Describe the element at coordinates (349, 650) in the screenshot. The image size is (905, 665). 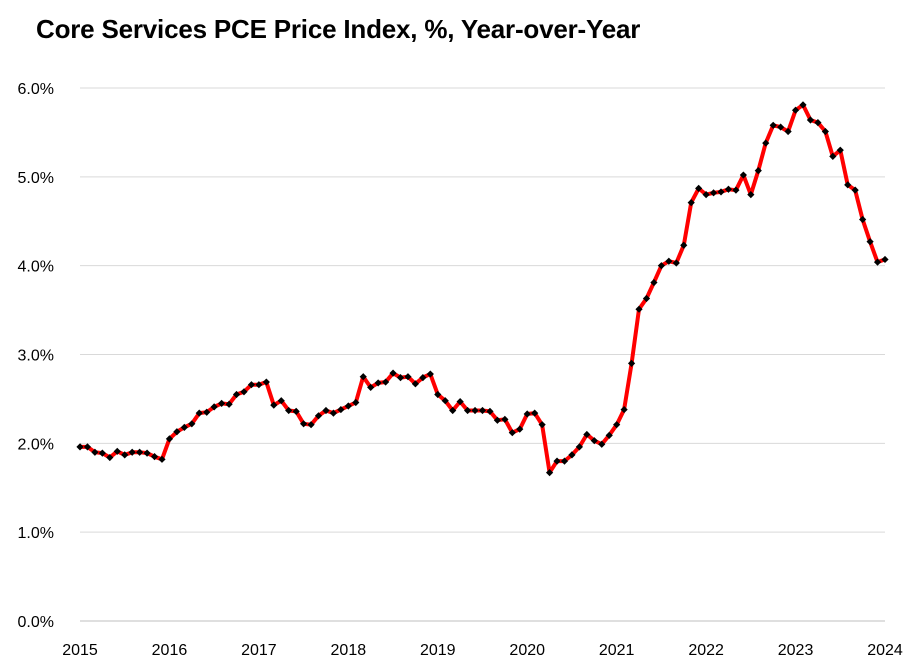
I see `x-tick-label: 2018` at that location.